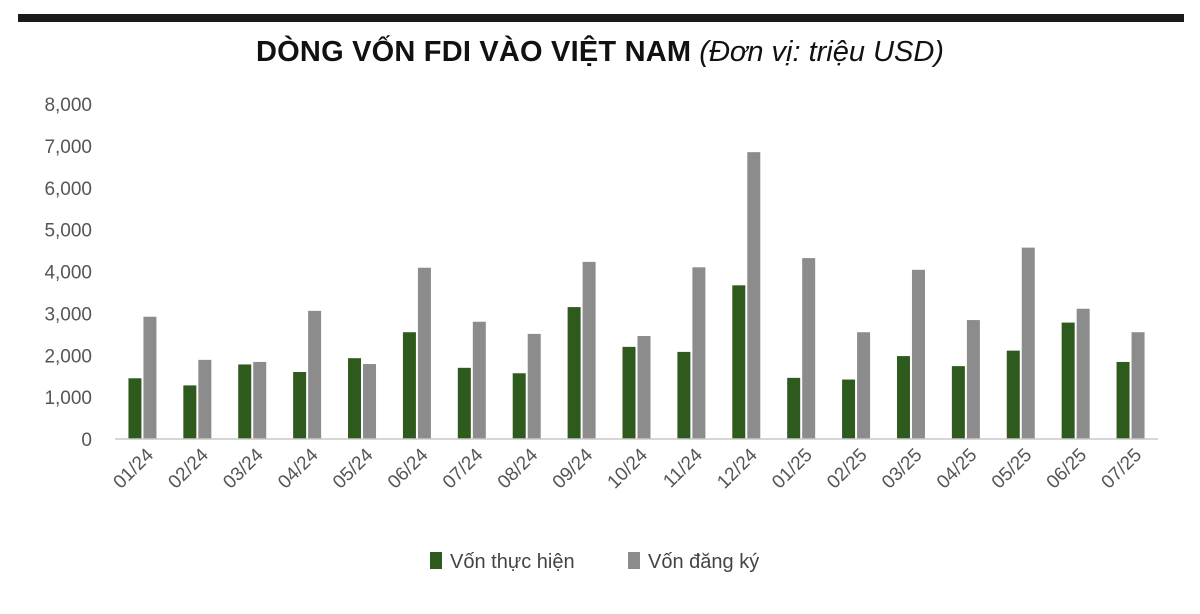 The image size is (1200, 614). I want to click on top-rule, so click(601, 18).